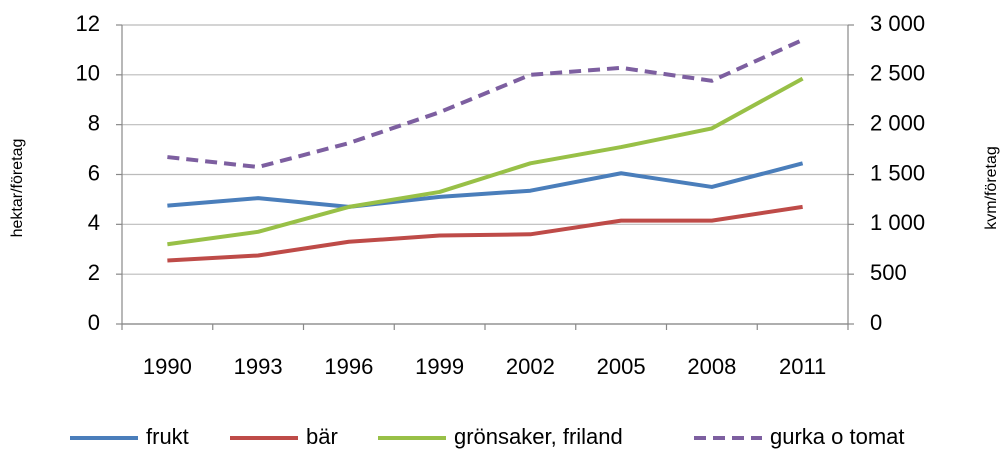 This screenshot has width=1008, height=452. I want to click on y-tick-label: 8, so click(94, 122).